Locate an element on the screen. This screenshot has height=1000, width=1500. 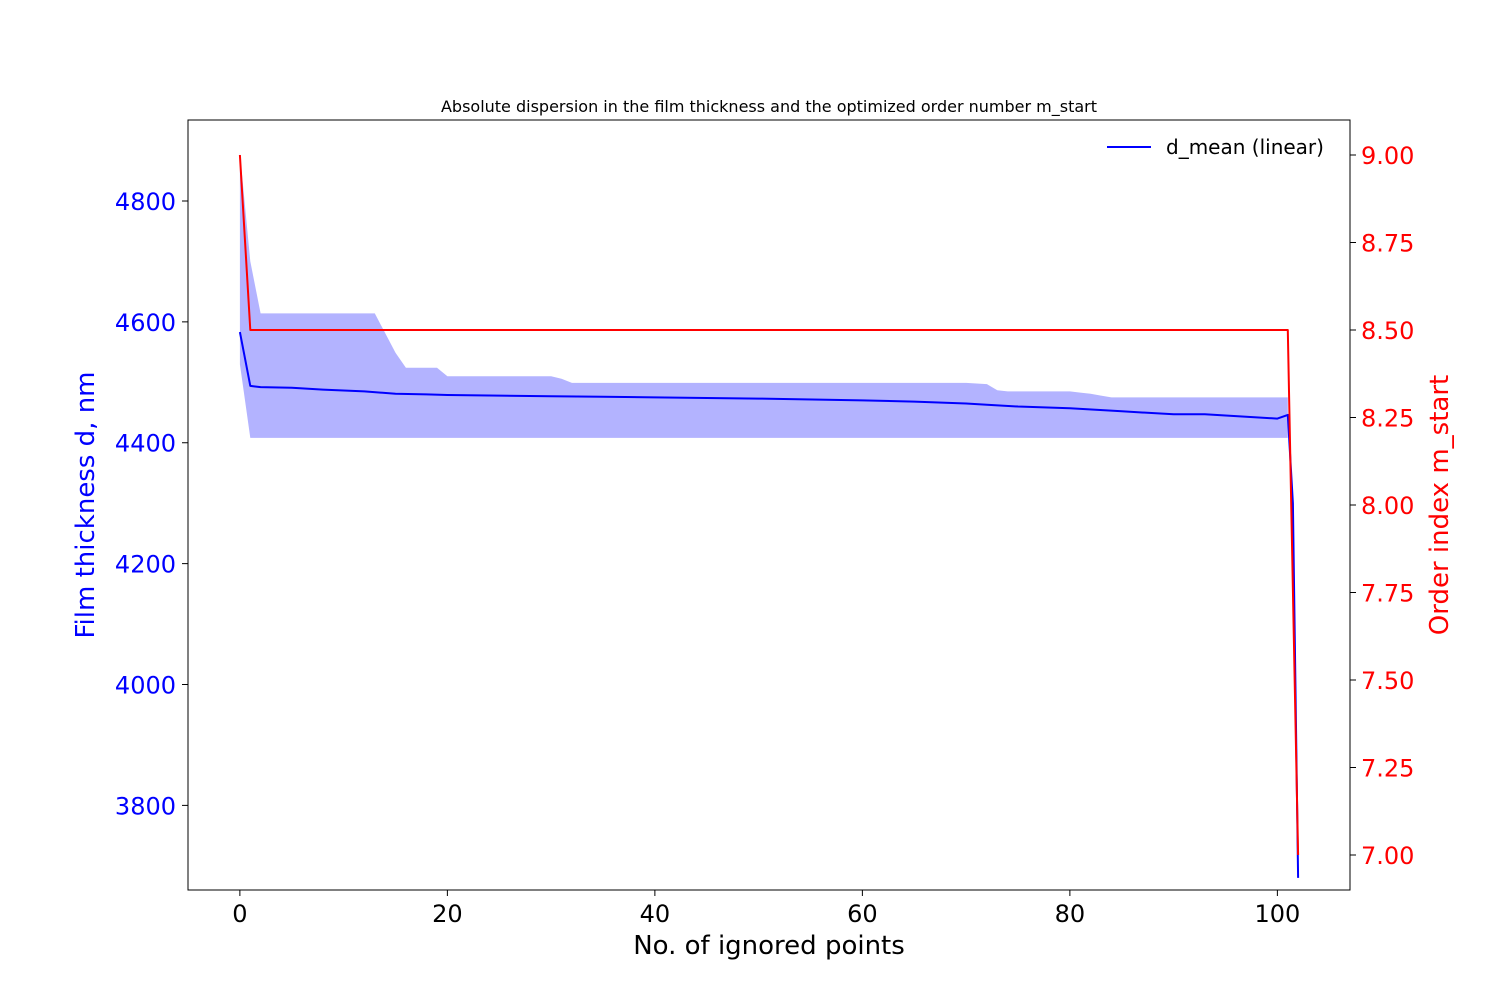
y-right-tick-label: 9.00 is located at coordinates (1387, 156).